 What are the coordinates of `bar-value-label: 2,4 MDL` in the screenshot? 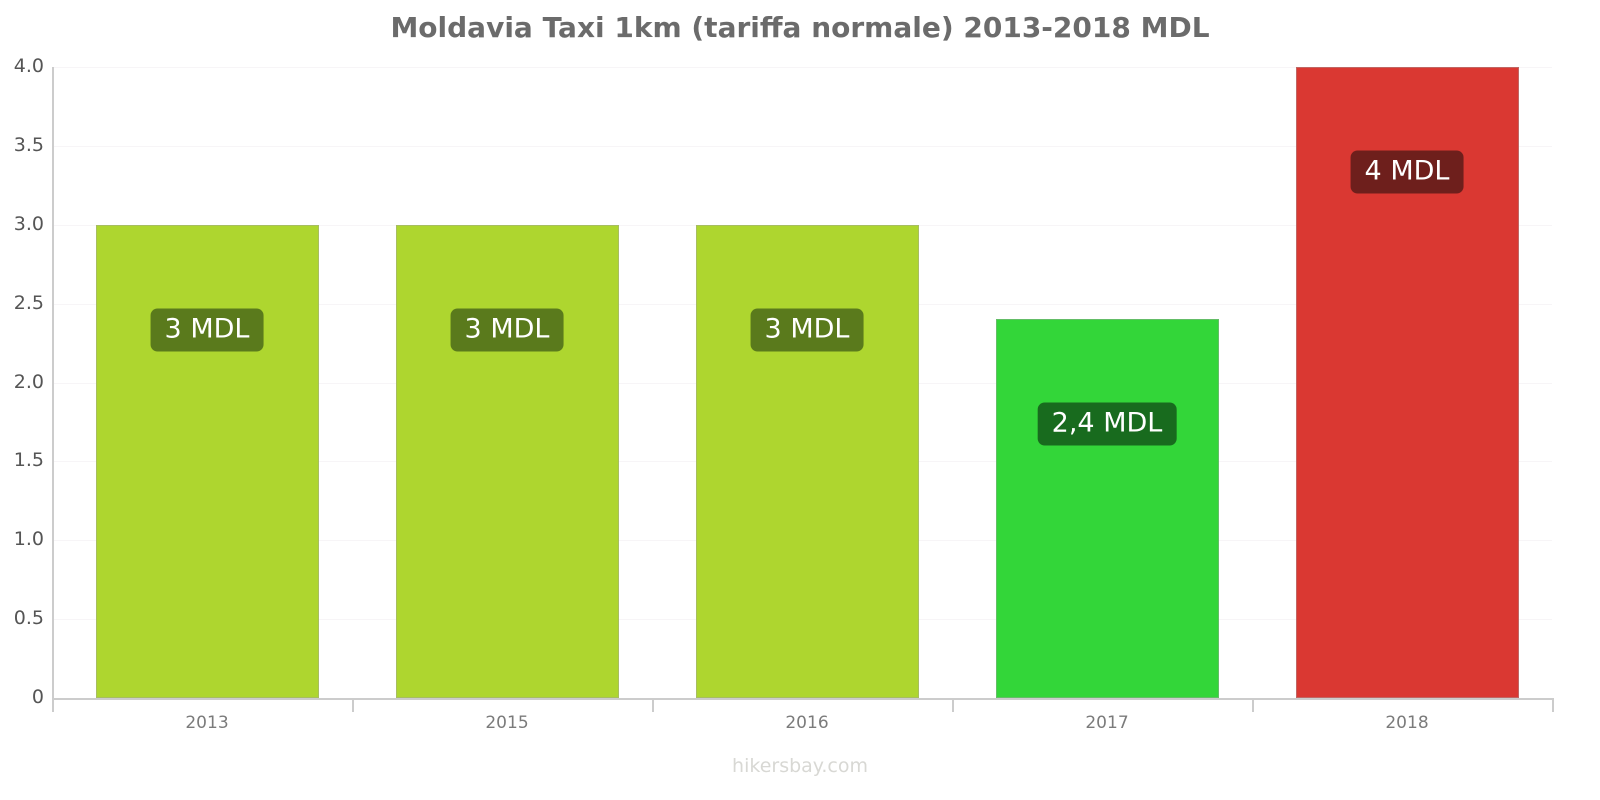 It's located at (1107, 424).